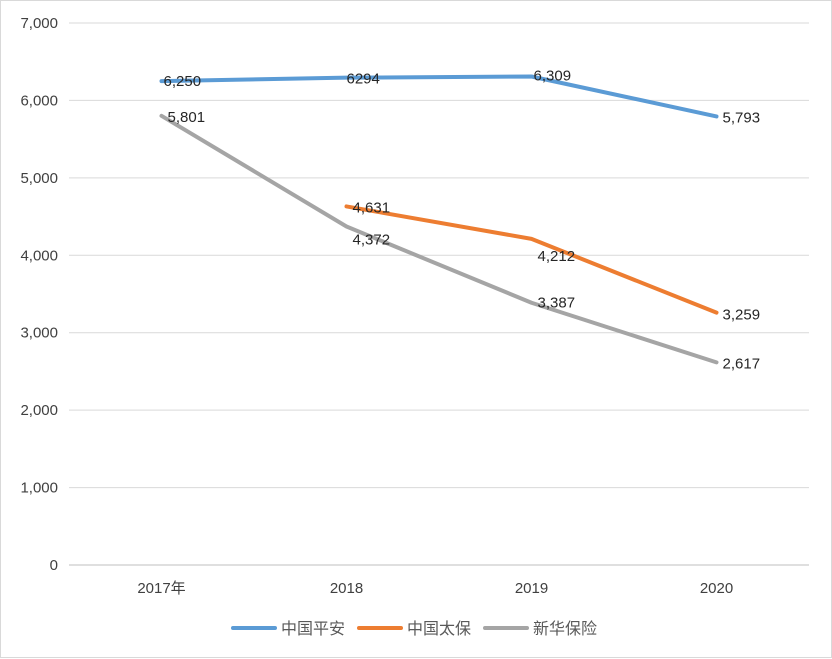 This screenshot has height=659, width=832. Describe the element at coordinates (557, 303) in the screenshot. I see `data-label: 3,387` at that location.